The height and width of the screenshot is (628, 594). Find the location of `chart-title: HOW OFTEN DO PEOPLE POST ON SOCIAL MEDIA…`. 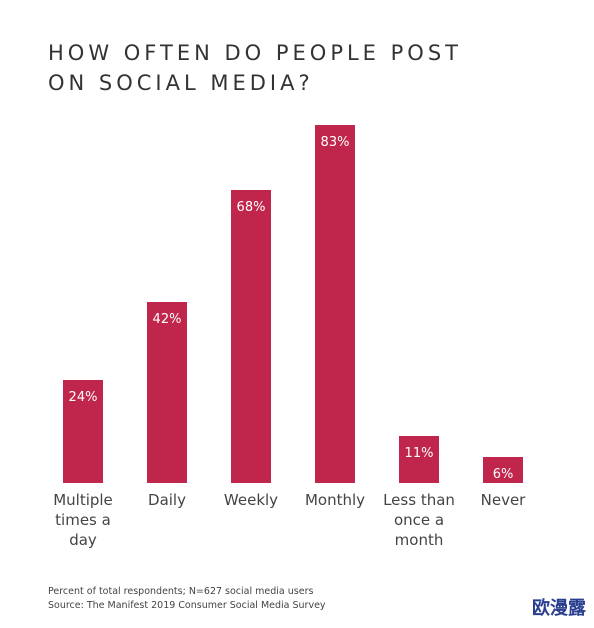

chart-title: HOW OFTEN DO PEOPLE POST ON SOCIAL MEDIA… is located at coordinates (255, 68).